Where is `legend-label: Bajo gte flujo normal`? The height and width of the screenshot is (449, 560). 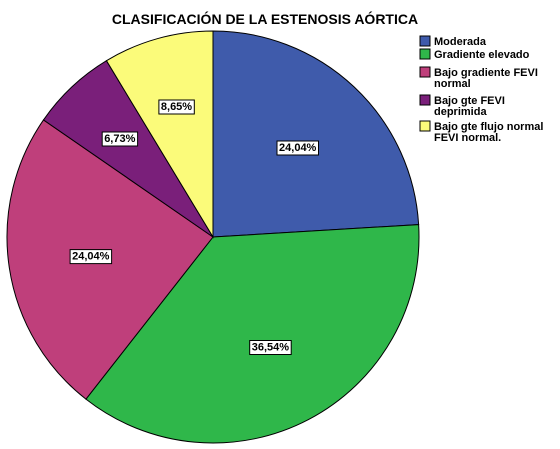
legend-label: Bajo gte flujo normal is located at coordinates (488, 127).